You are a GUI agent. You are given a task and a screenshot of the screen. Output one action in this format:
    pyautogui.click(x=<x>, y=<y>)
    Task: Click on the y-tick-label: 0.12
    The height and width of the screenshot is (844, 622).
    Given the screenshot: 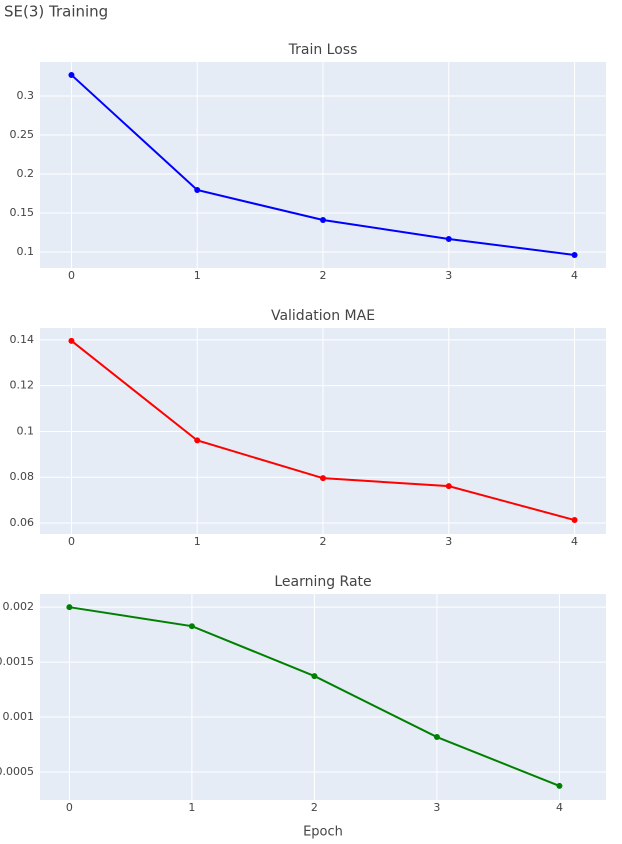 What is the action you would take?
    pyautogui.click(x=22, y=385)
    